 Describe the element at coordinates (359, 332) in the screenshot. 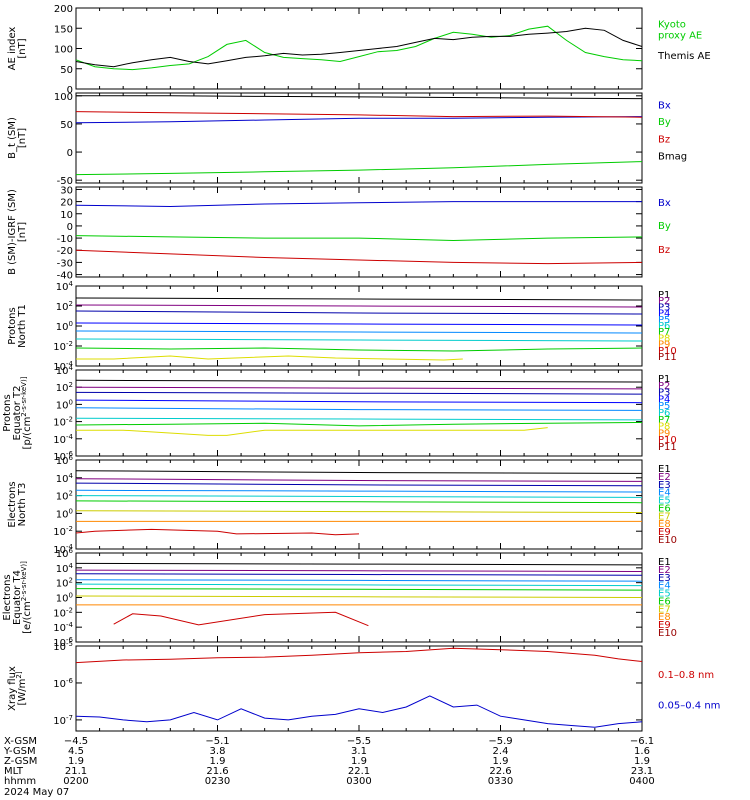

I see `series-line-p5` at that location.